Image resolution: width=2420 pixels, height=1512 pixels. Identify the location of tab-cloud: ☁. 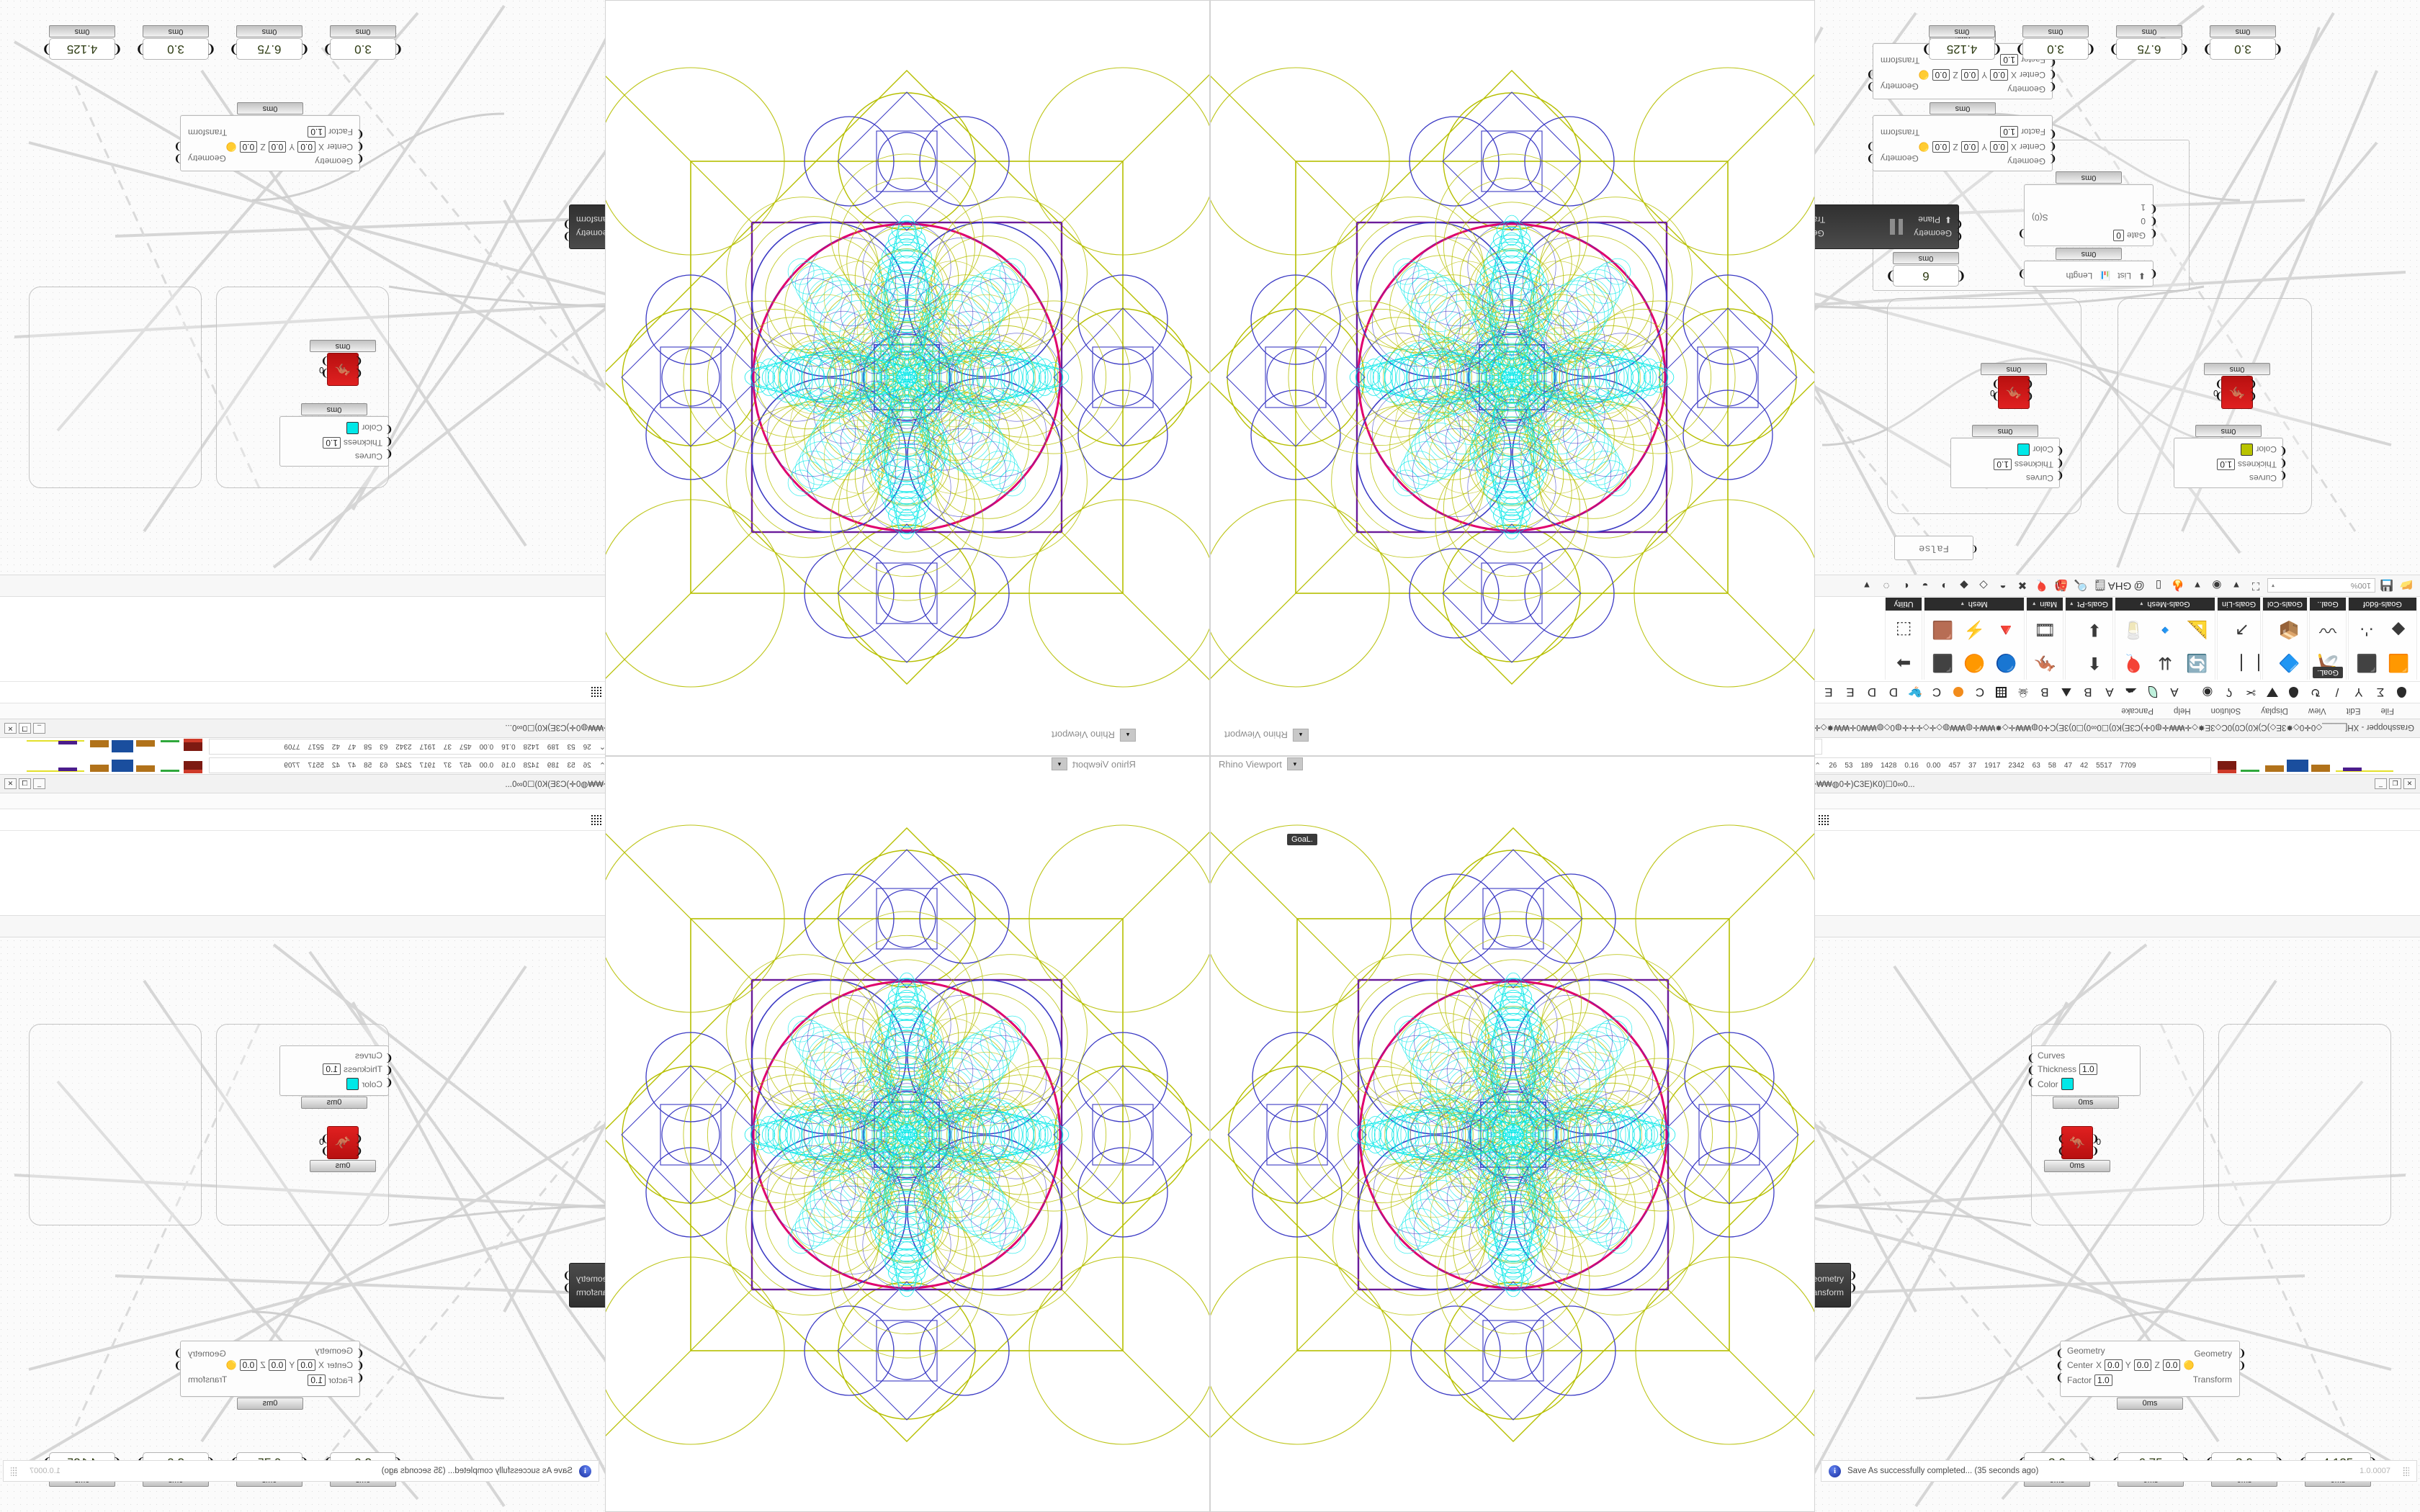
(2131, 692).